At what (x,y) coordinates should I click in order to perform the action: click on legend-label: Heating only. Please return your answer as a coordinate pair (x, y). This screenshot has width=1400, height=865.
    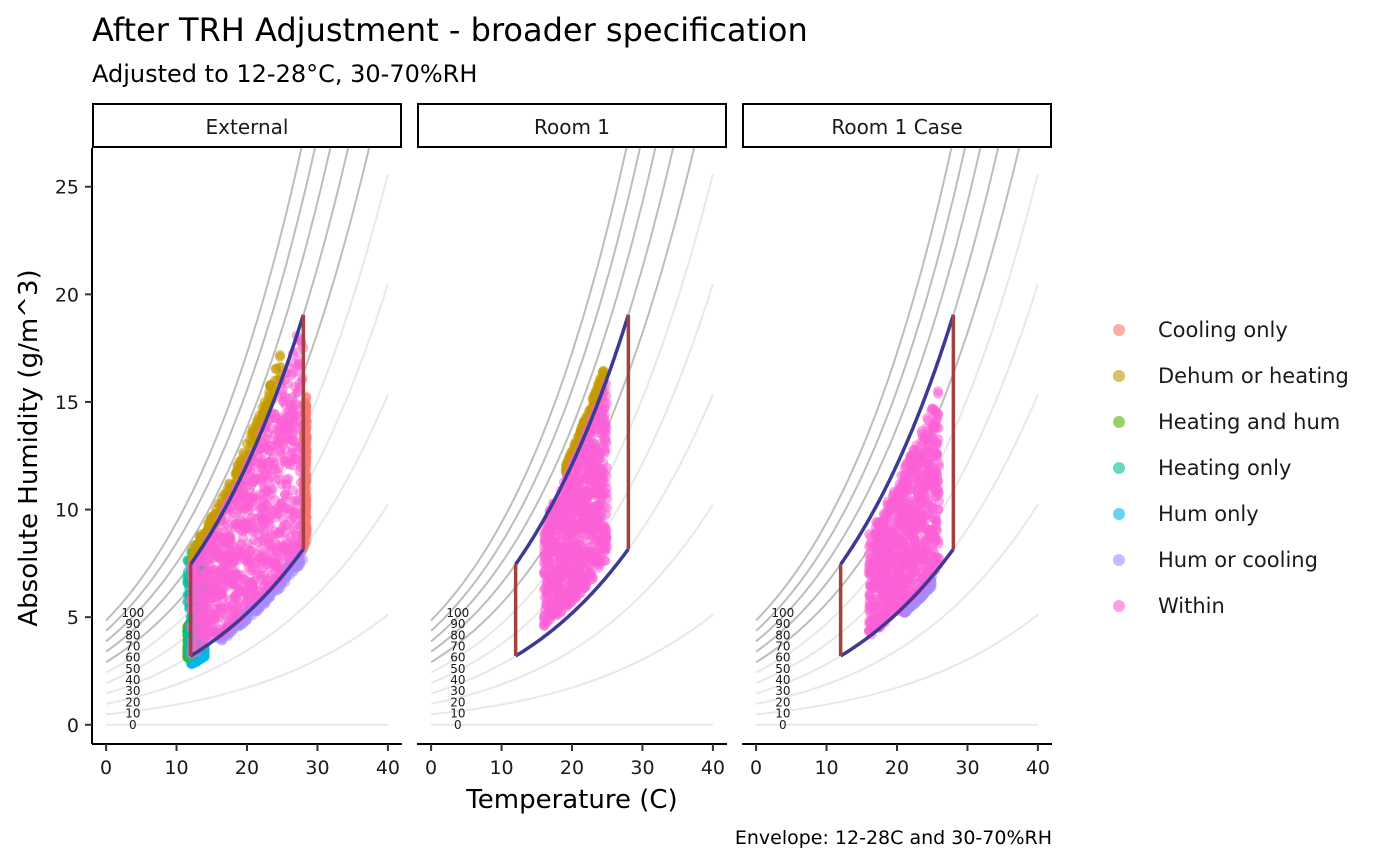
    Looking at the image, I should click on (1224, 468).